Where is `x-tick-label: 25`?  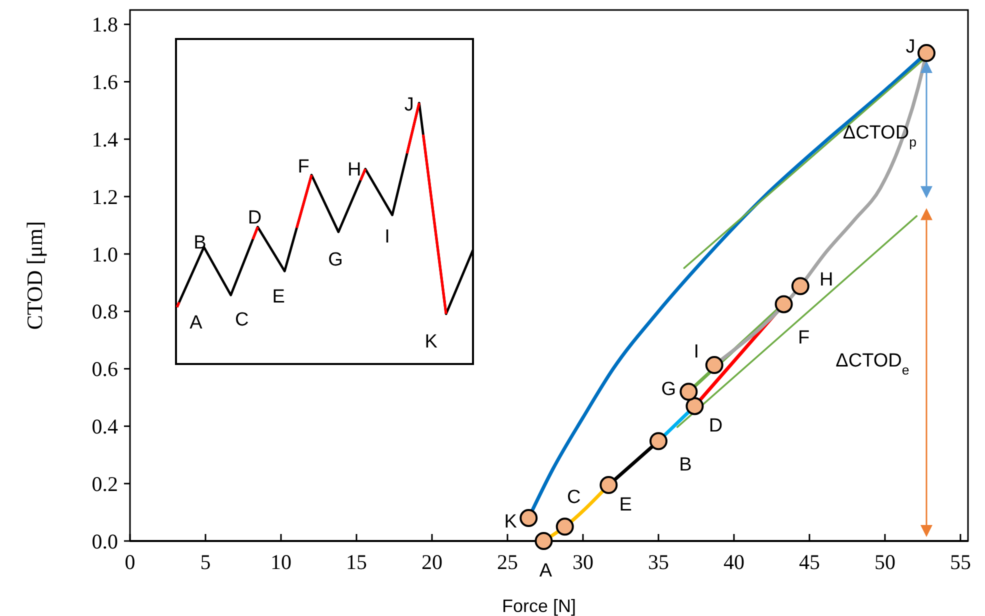
x-tick-label: 25 is located at coordinates (507, 562).